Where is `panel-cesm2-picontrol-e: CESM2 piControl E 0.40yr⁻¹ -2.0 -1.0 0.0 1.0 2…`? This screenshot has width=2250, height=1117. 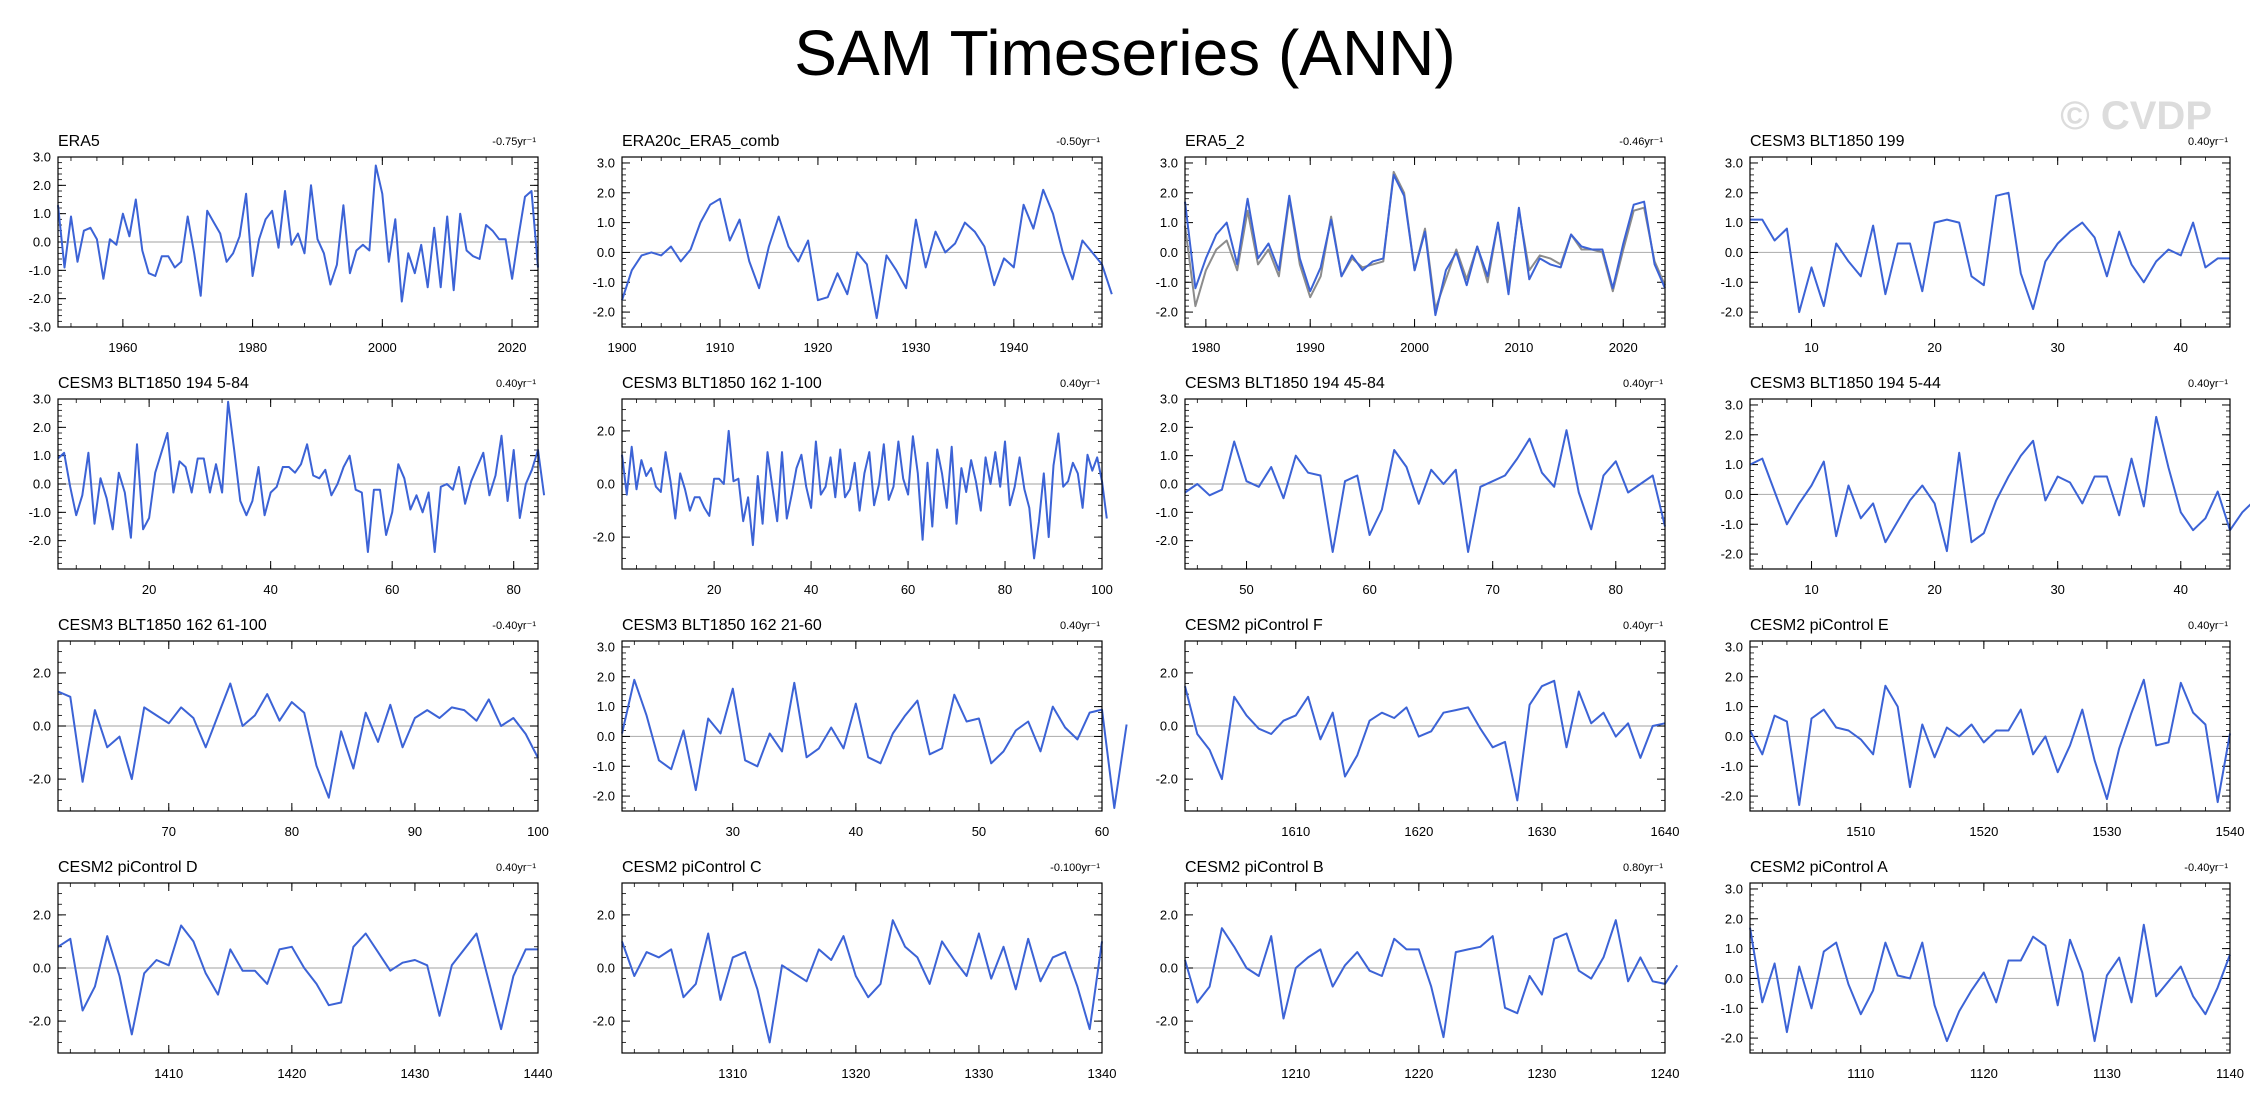
panel-cesm2-picontrol-e: CESM2 piControl E 0.40yr⁻¹ -2.0 -1.0 0.0 1.0 2… is located at coordinates (1983, 728).